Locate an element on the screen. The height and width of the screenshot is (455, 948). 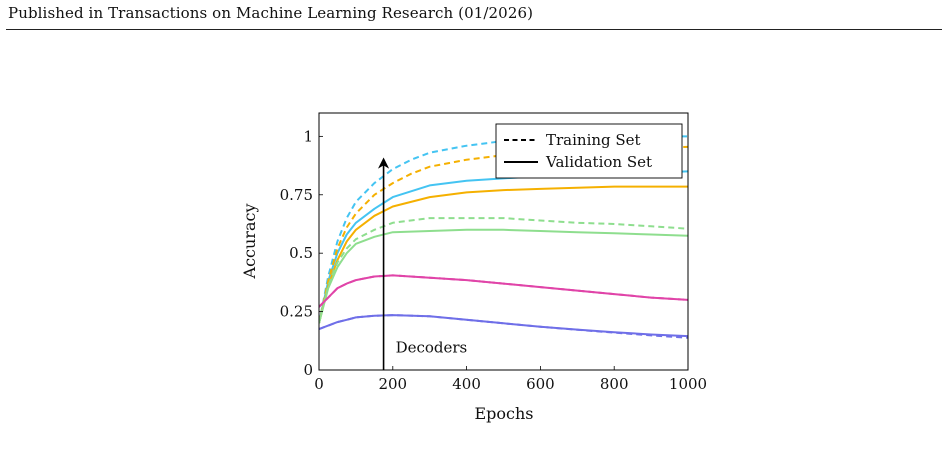
legend-box is located at coordinates (589, 151).